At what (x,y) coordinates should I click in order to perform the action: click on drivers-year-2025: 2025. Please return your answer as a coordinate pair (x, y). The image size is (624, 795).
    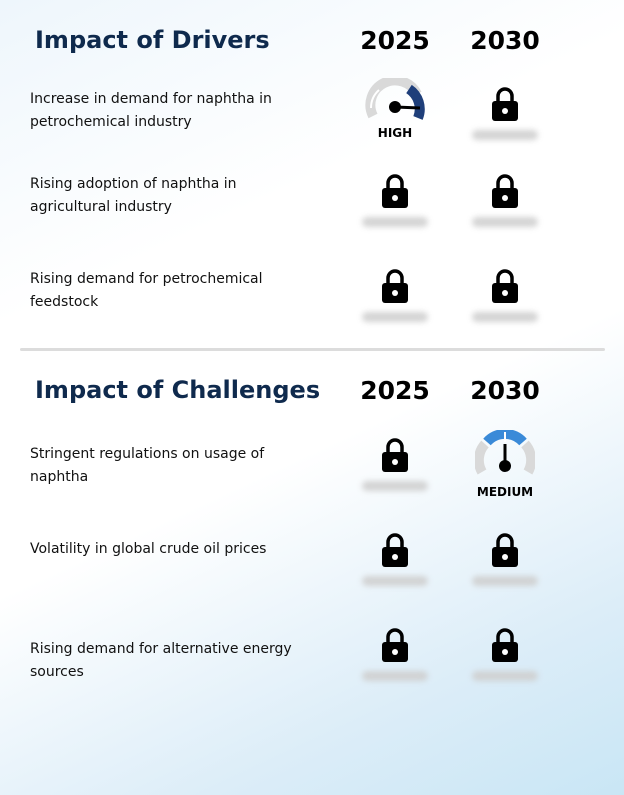
    Looking at the image, I should click on (395, 40).